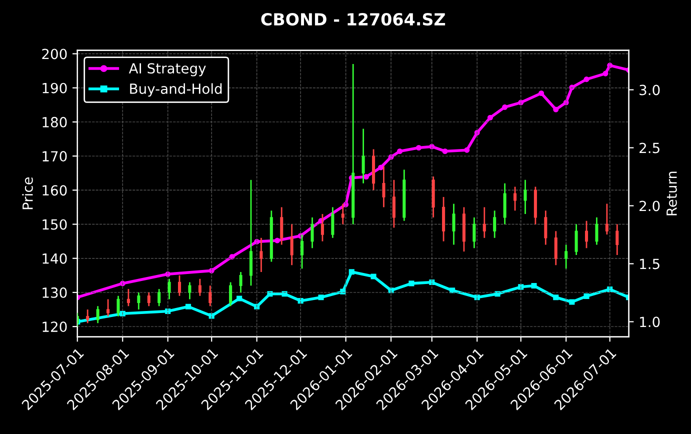 This screenshot has height=434, width=691. What do you see at coordinates (650, 322) in the screenshot?
I see `y2-tick-label: 1.0` at bounding box center [650, 322].